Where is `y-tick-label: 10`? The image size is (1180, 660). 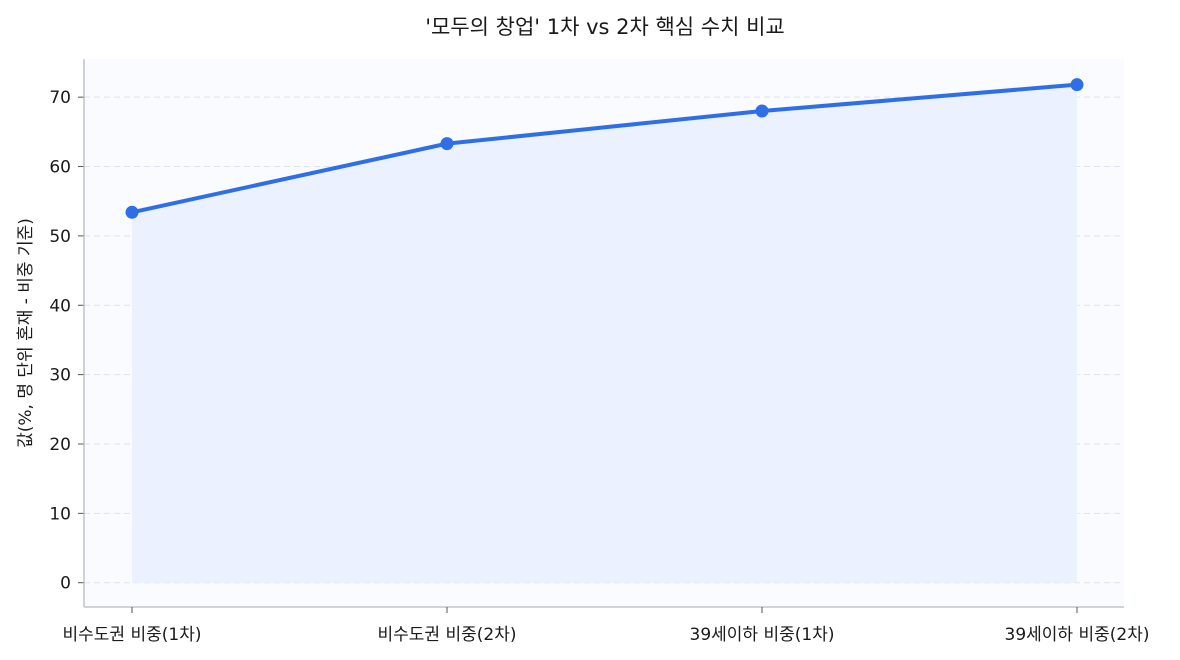 y-tick-label: 10 is located at coordinates (60, 514).